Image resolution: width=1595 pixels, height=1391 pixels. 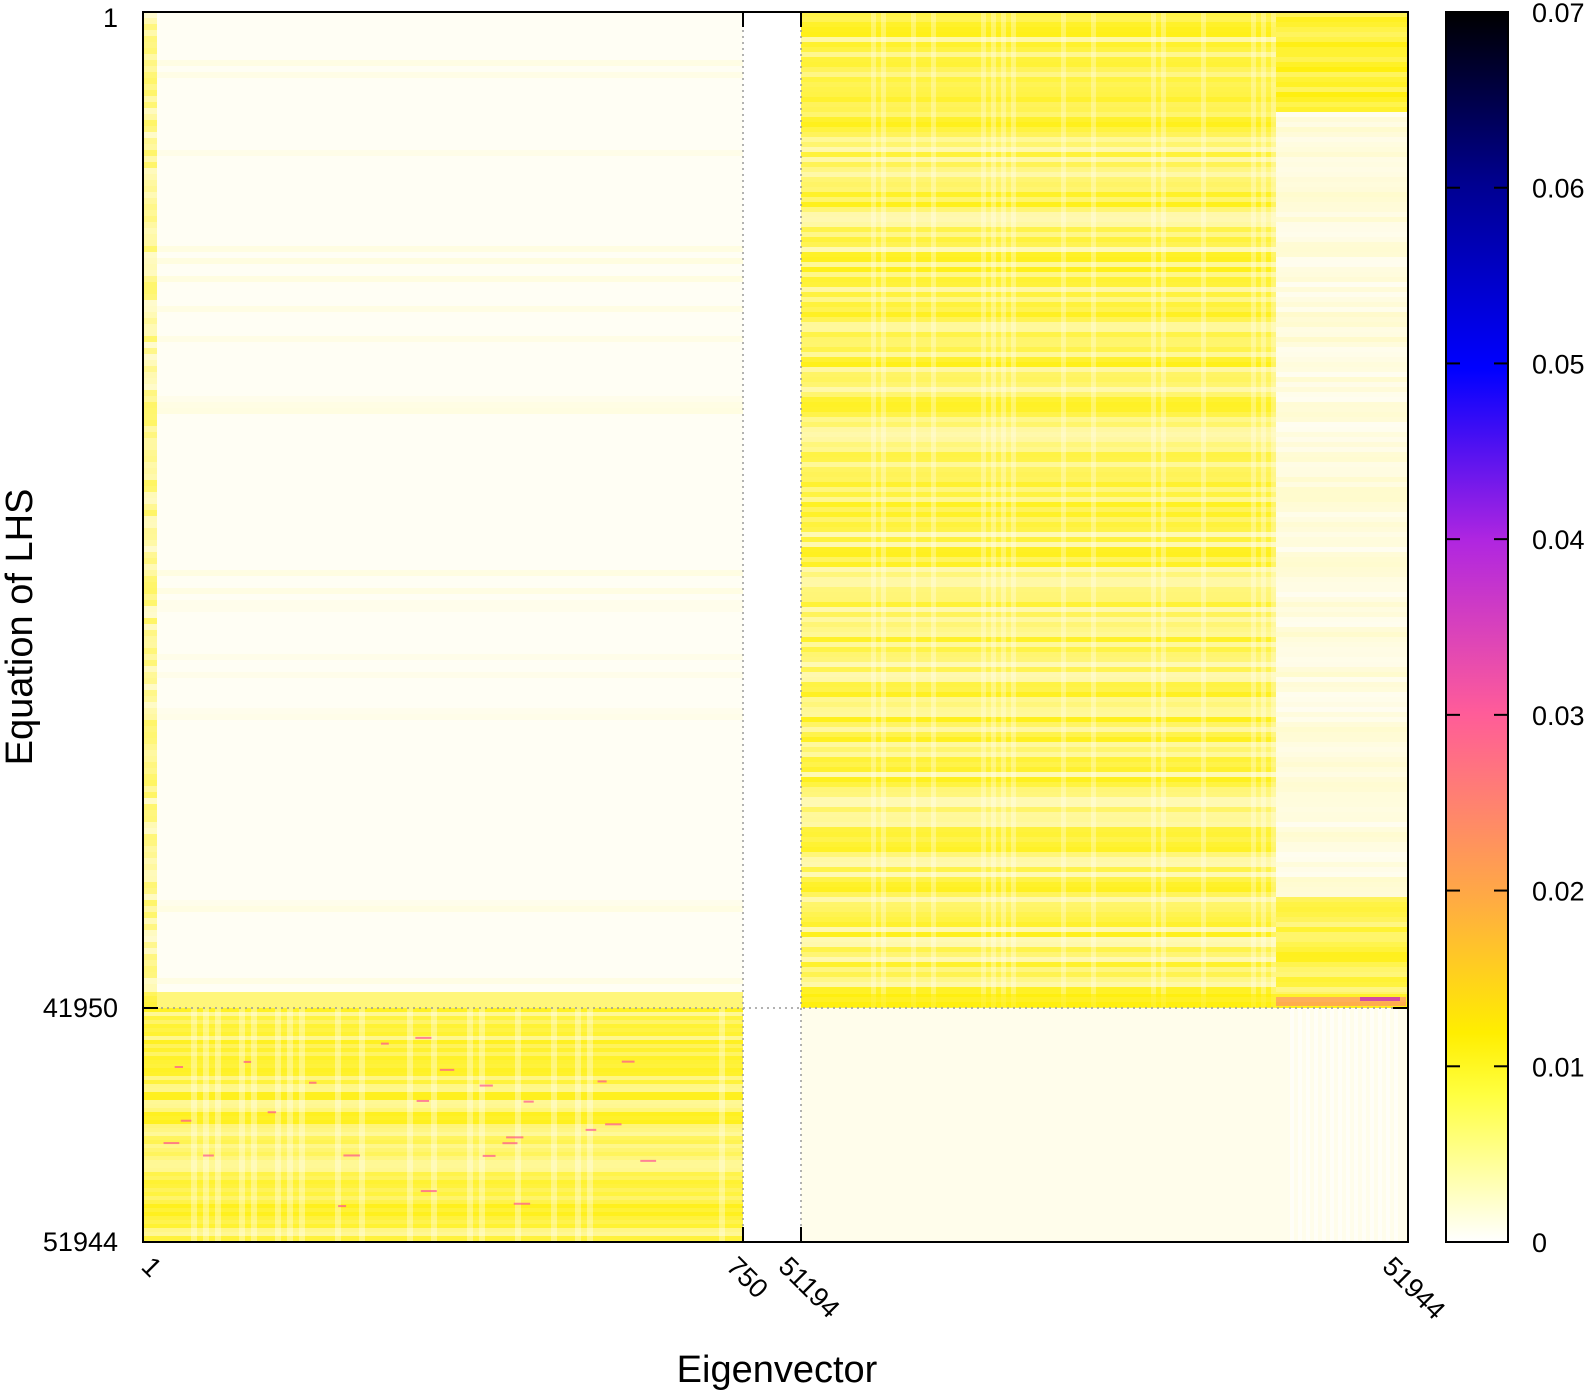 What do you see at coordinates (110, 18) in the screenshot?
I see `y-tick-label: 1` at bounding box center [110, 18].